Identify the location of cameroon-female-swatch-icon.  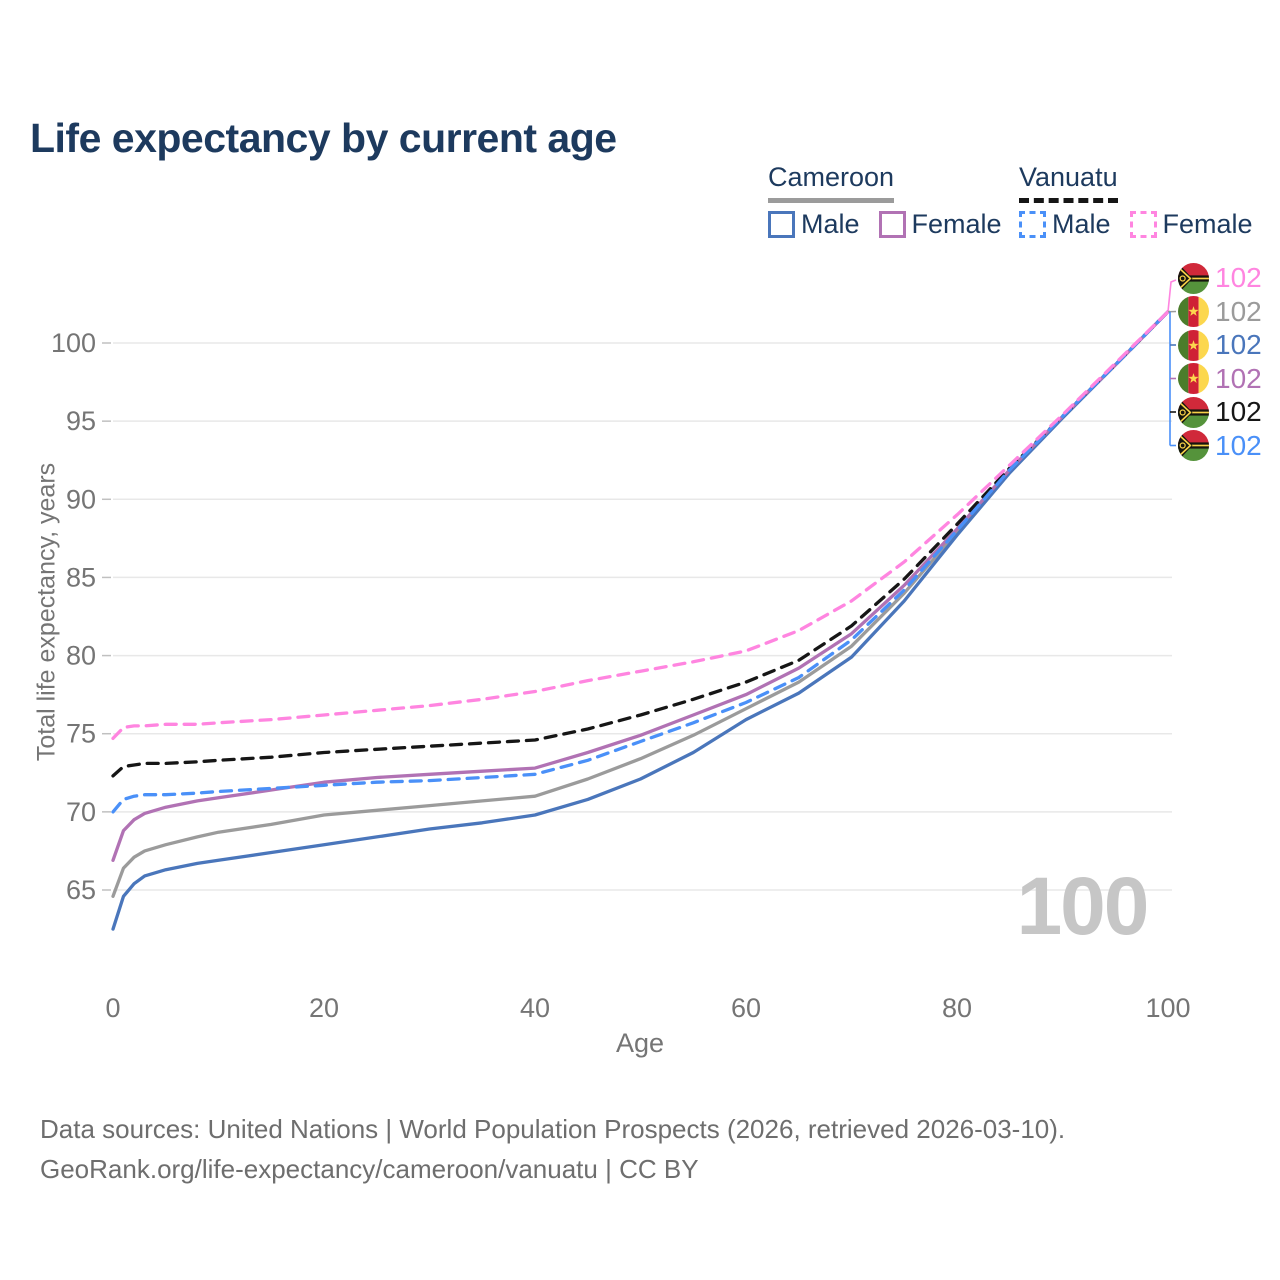
(892, 224).